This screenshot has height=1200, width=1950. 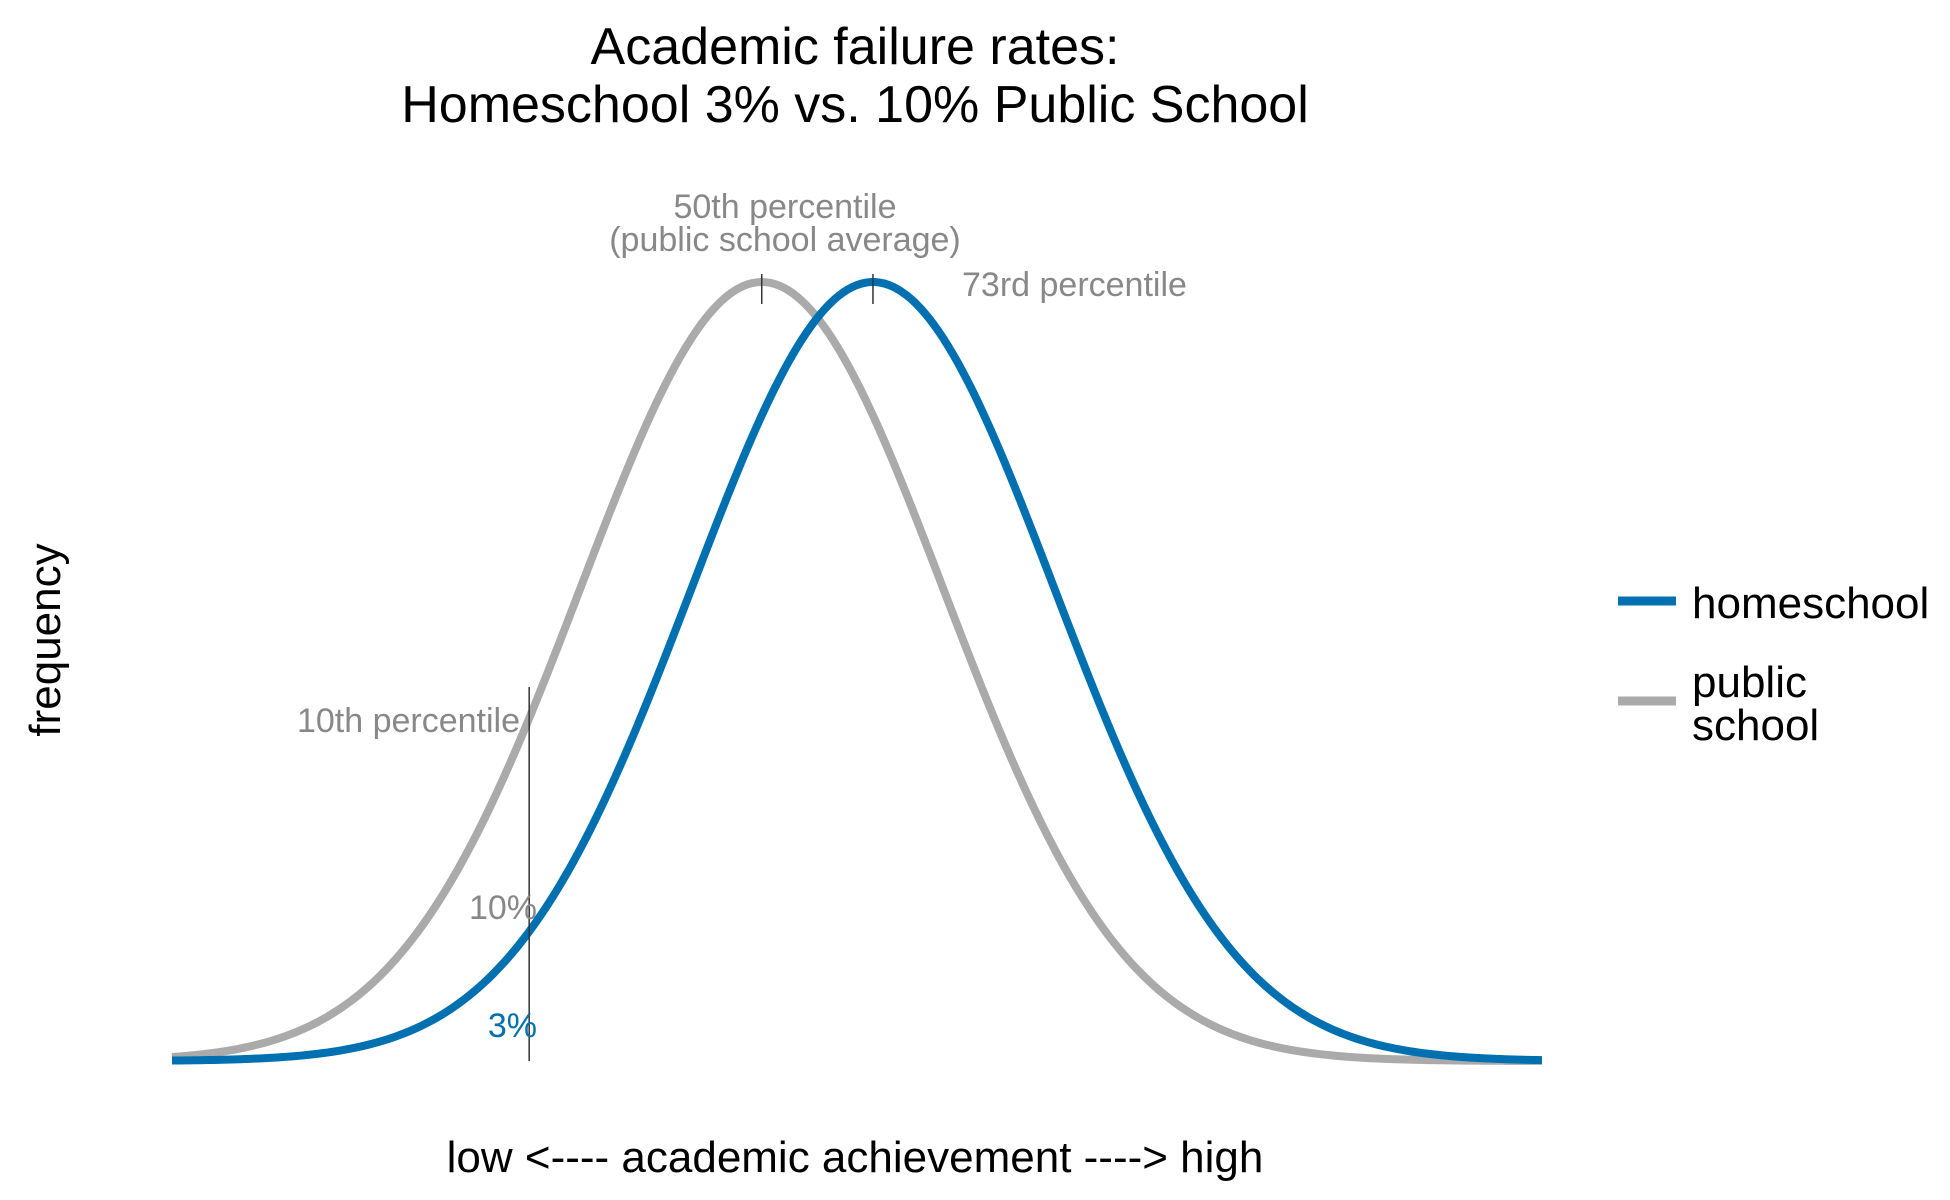 I want to click on annotation-50th-line2: (public school average), so click(x=785, y=240).